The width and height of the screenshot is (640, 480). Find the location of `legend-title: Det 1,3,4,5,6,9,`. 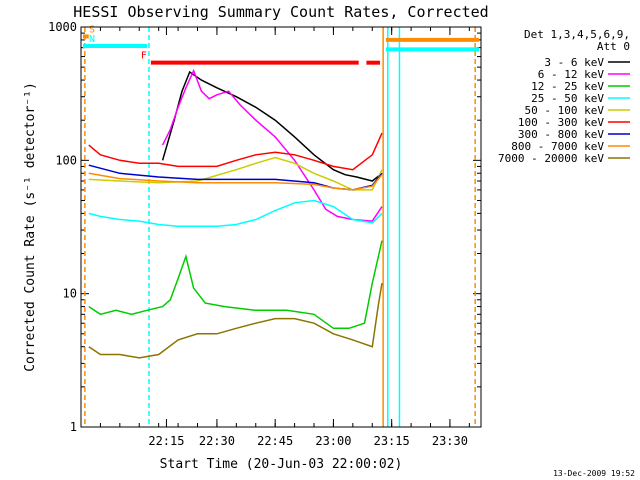

legend-title: Det 1,3,4,5,6,9, is located at coordinates (577, 34).